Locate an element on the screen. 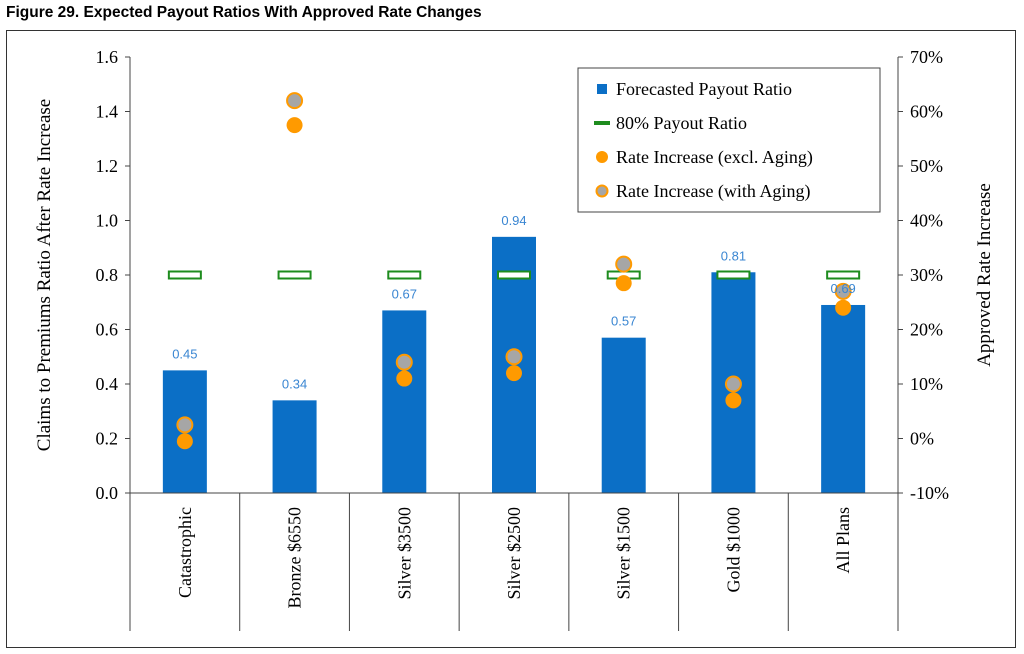 The image size is (1024, 654). y2-axis-title: Approved Rate Increase is located at coordinates (984, 275).